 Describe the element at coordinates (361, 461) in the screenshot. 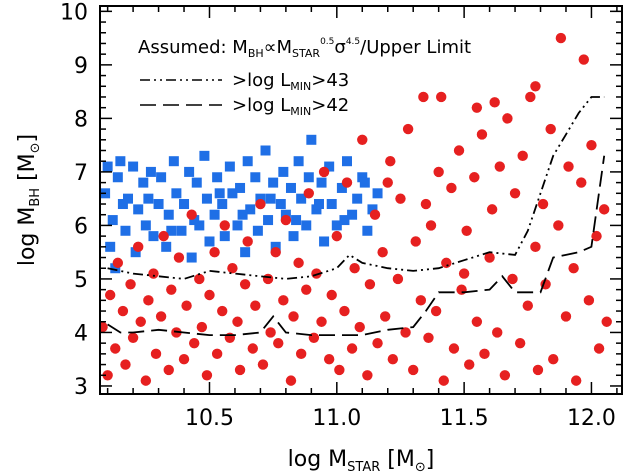

I see `x-axis-label: log MSTAR [M⊙]` at that location.